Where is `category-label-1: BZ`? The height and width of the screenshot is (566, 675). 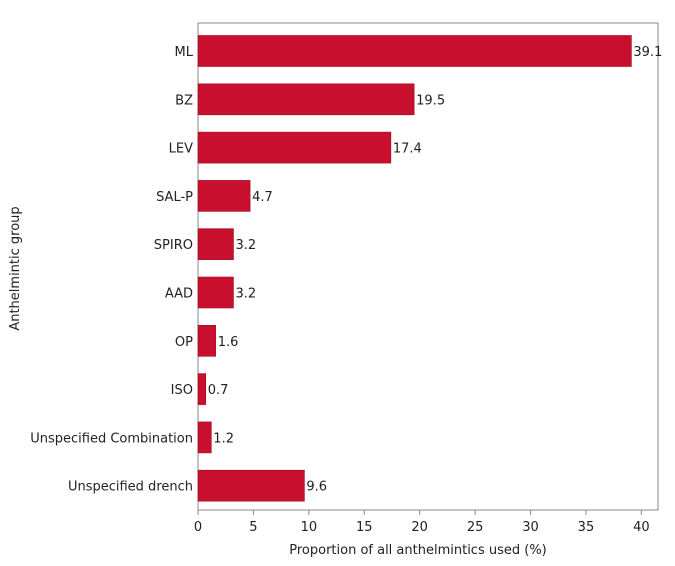
category-label-1: BZ is located at coordinates (184, 100).